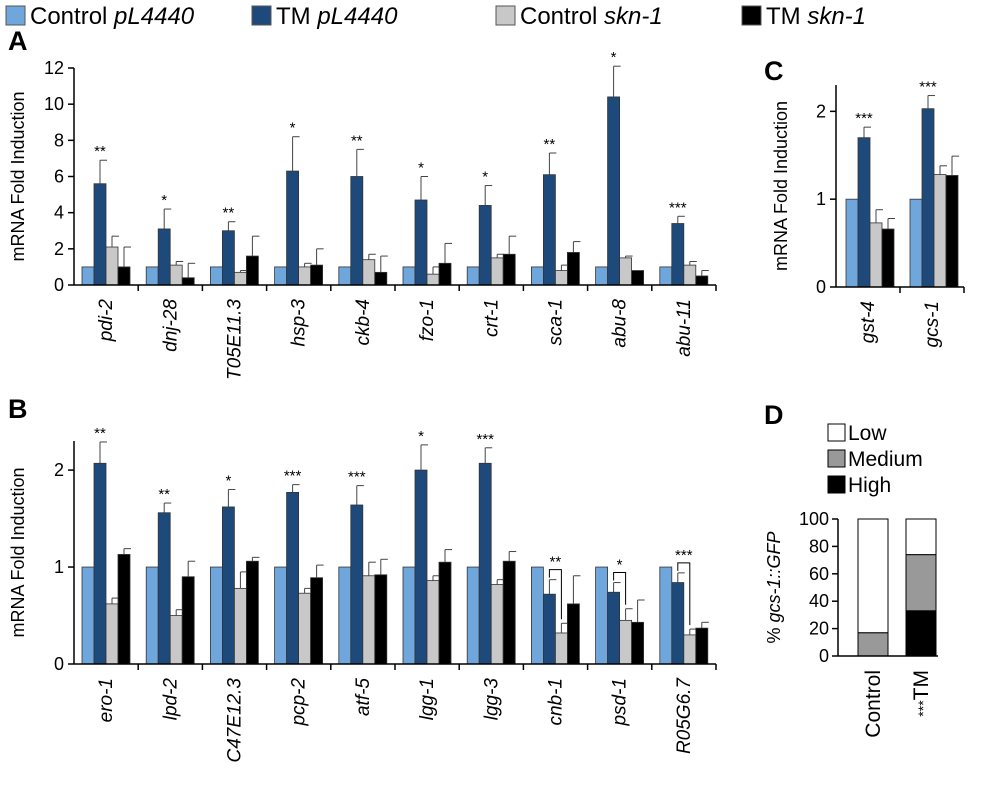 The width and height of the screenshot is (987, 800). What do you see at coordinates (824, 656) in the screenshot?
I see `panel-d-y-tick-label: 0` at bounding box center [824, 656].